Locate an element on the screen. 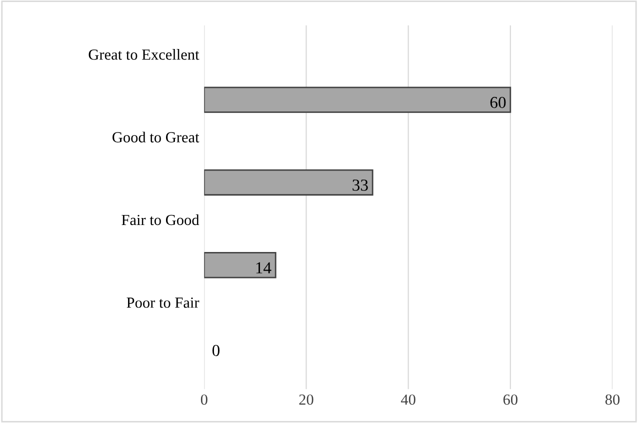 This screenshot has width=638, height=423. data-label: 0 is located at coordinates (216, 350).